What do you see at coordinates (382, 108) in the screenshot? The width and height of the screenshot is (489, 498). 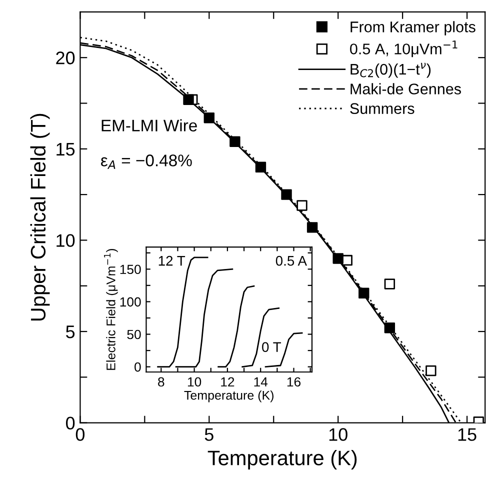 I see `legend-label: Summers` at bounding box center [382, 108].